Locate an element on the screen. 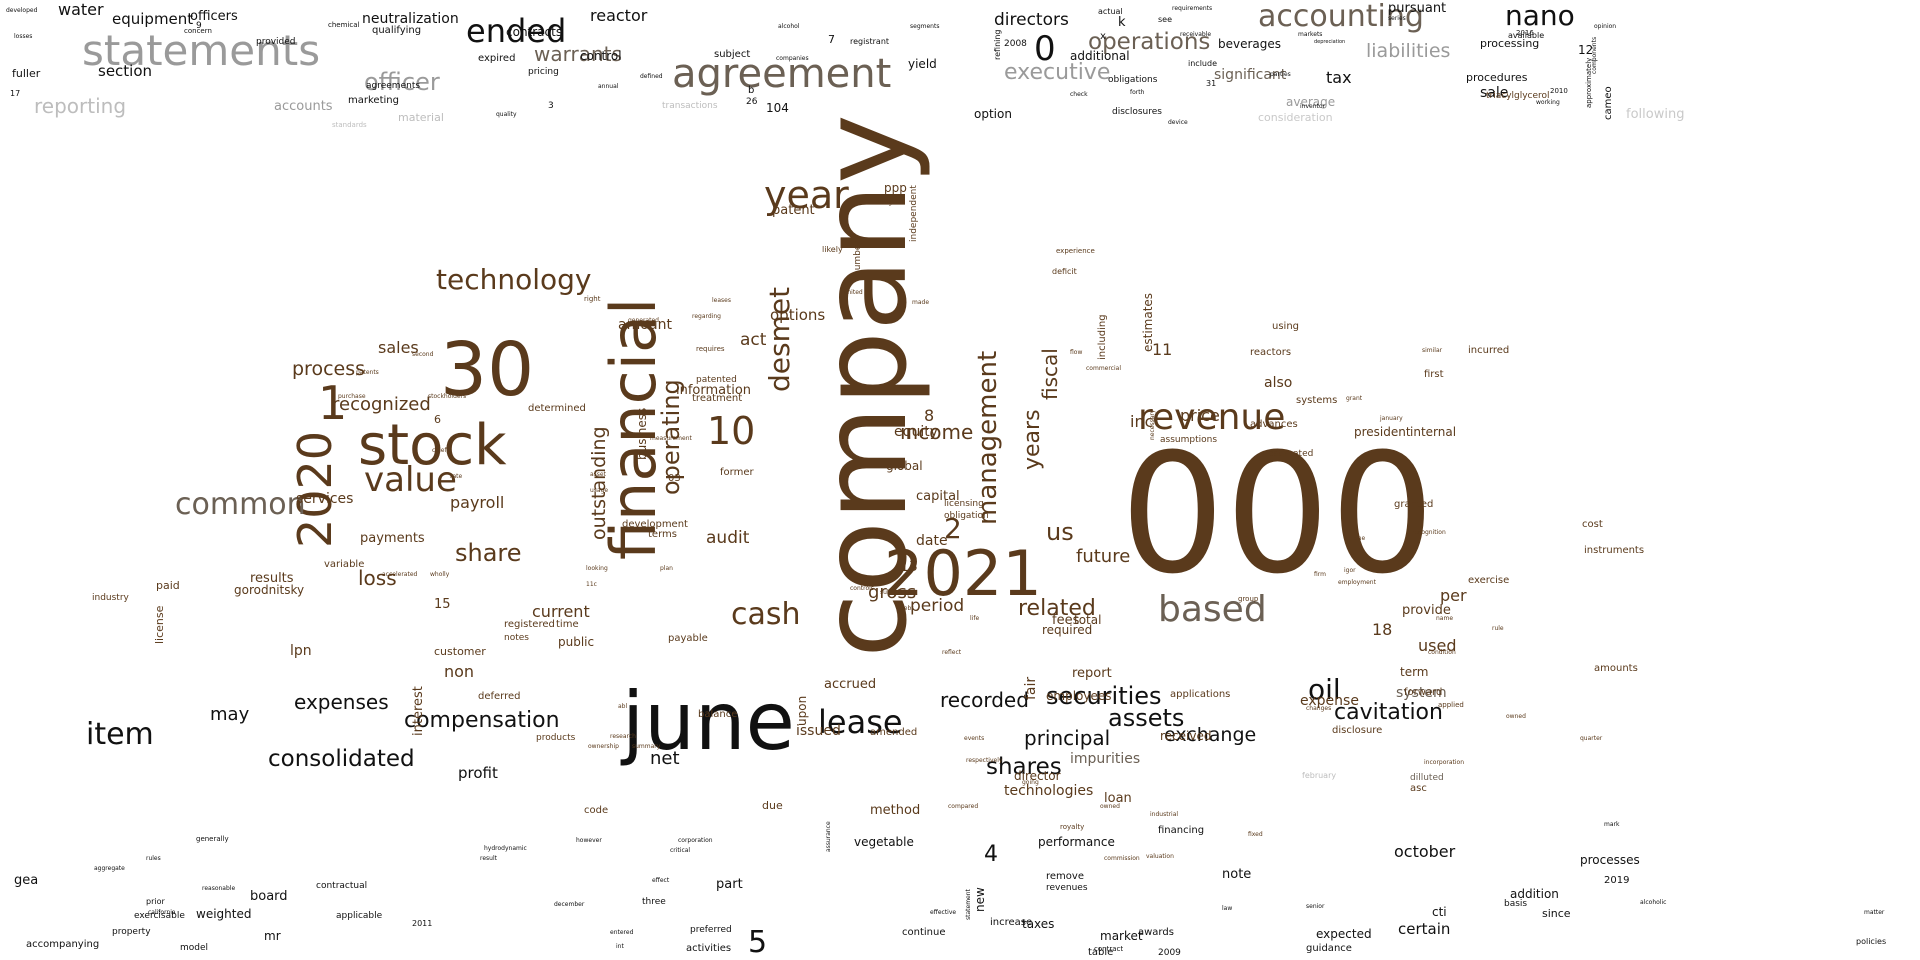 The image size is (1920, 960). word: obligation is located at coordinates (966, 516).